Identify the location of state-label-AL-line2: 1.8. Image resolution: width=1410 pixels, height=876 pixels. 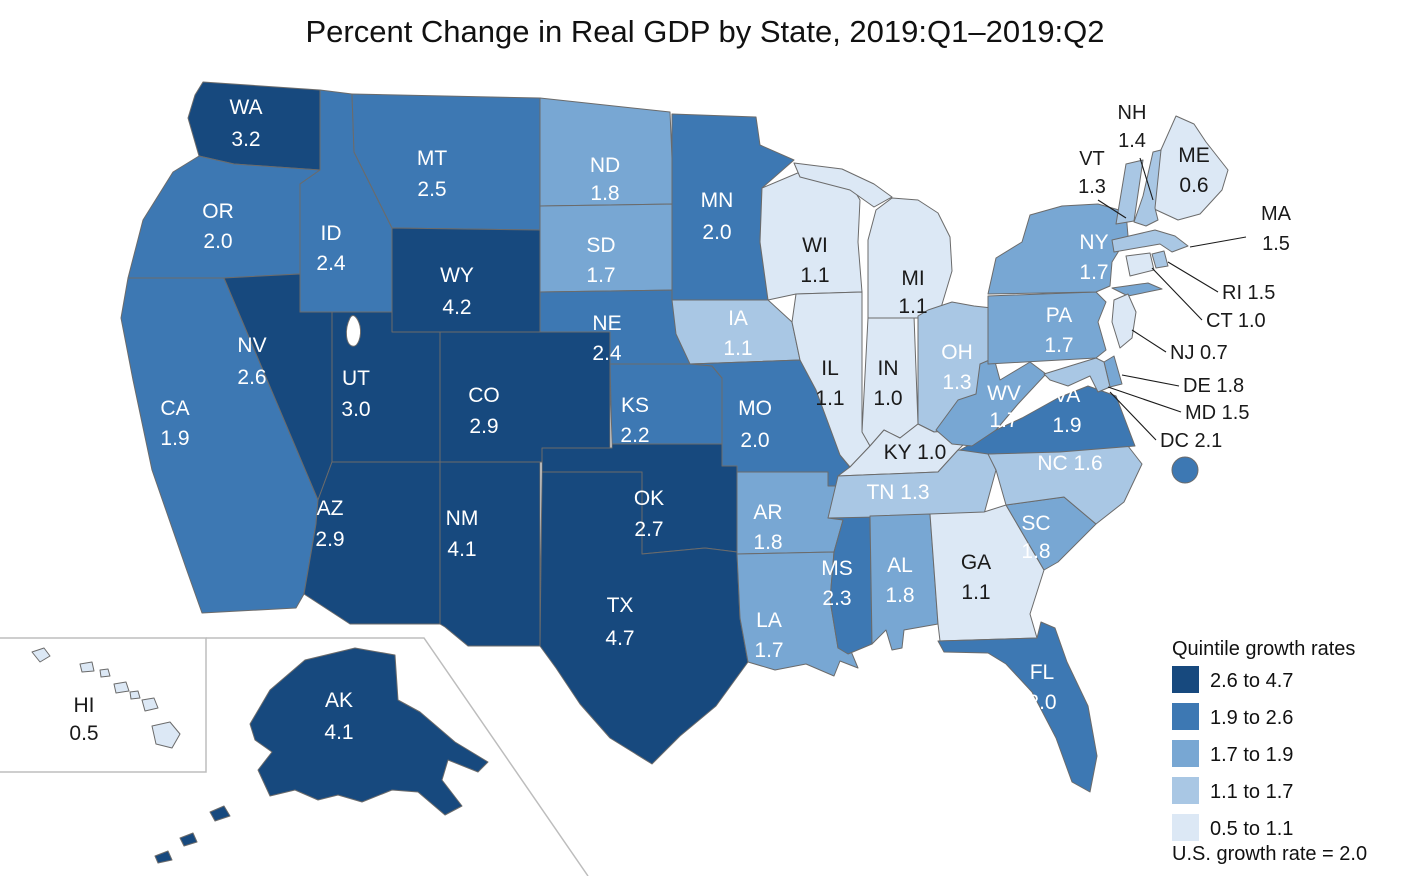
(899, 595).